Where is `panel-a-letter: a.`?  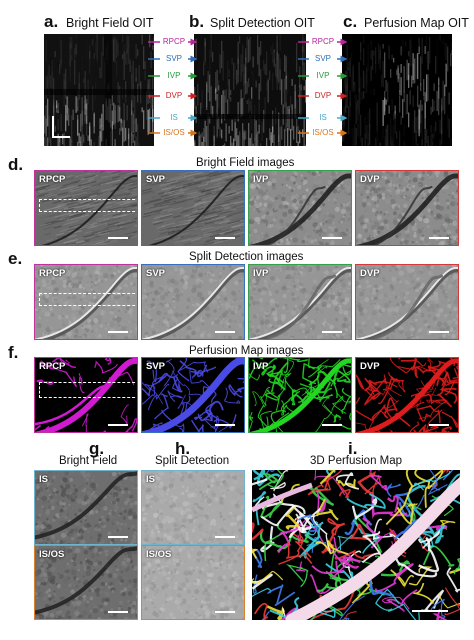 panel-a-letter: a. is located at coordinates (51, 21).